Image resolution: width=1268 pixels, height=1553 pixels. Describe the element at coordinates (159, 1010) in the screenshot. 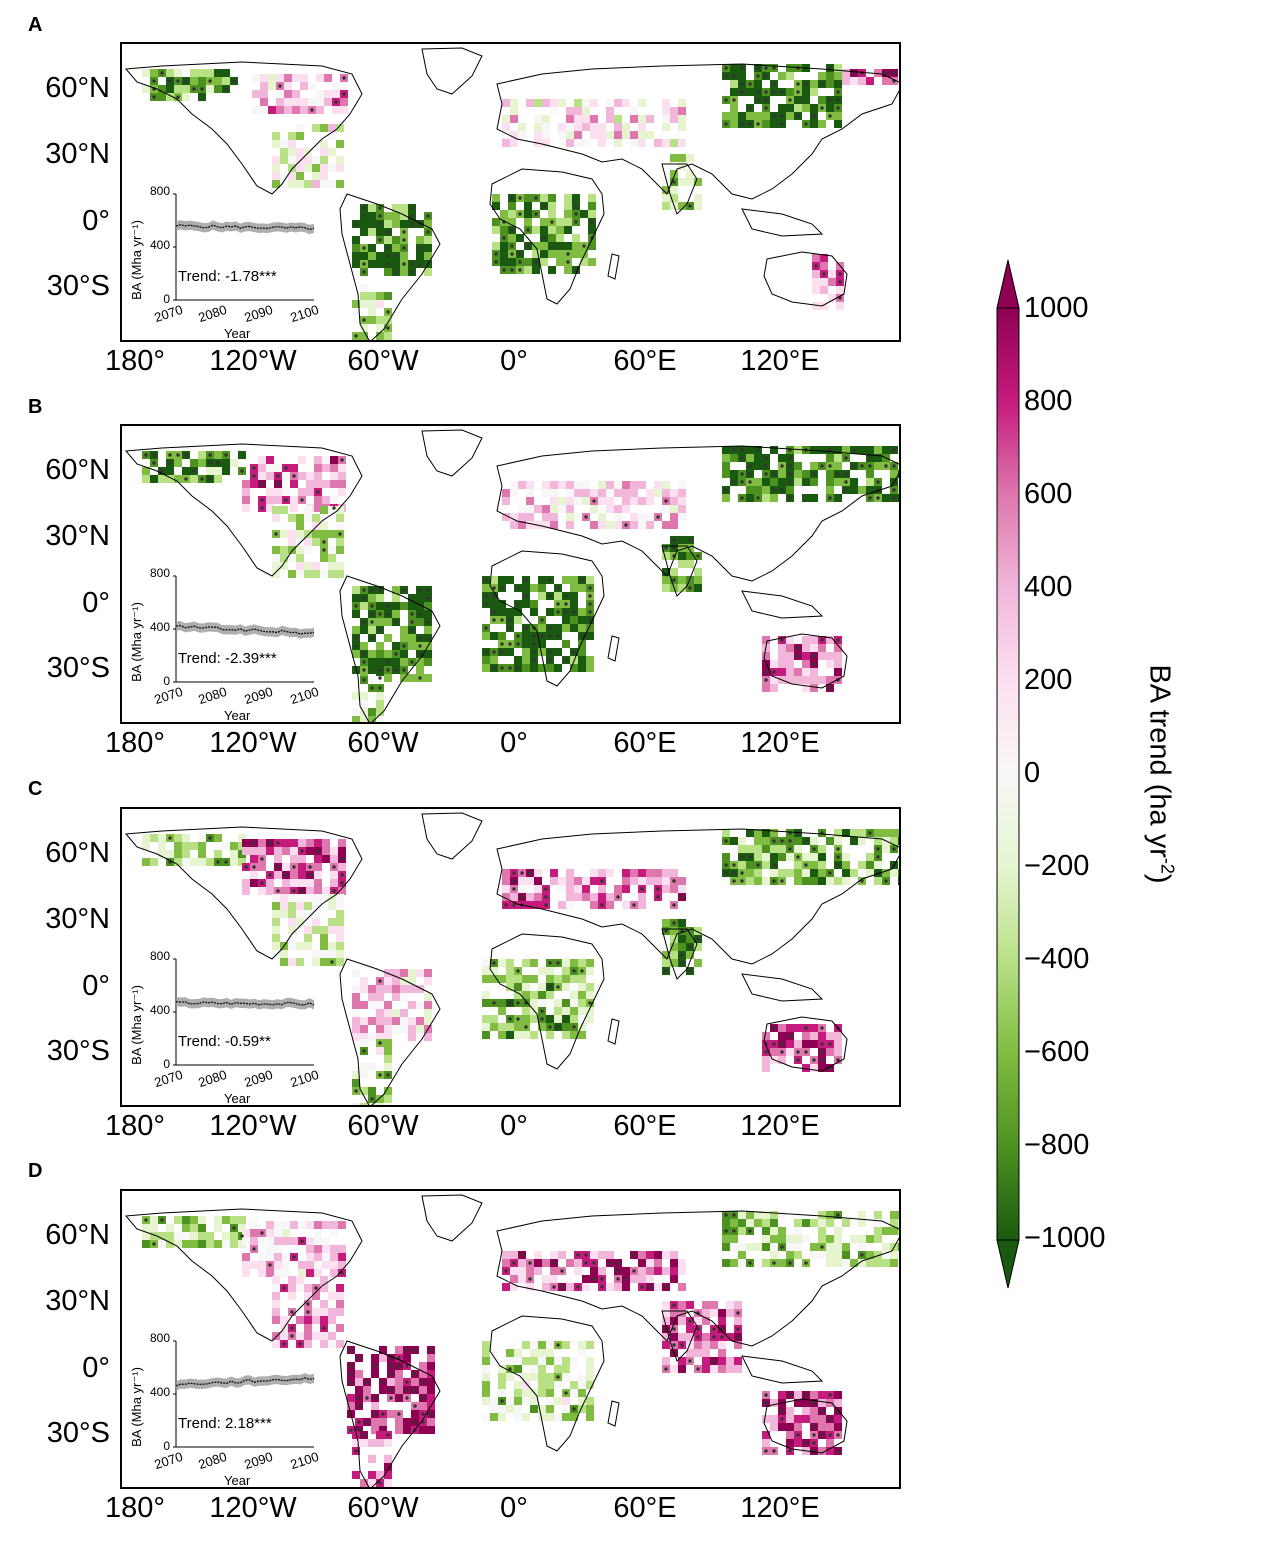

I see `inset-ytick: 400` at that location.